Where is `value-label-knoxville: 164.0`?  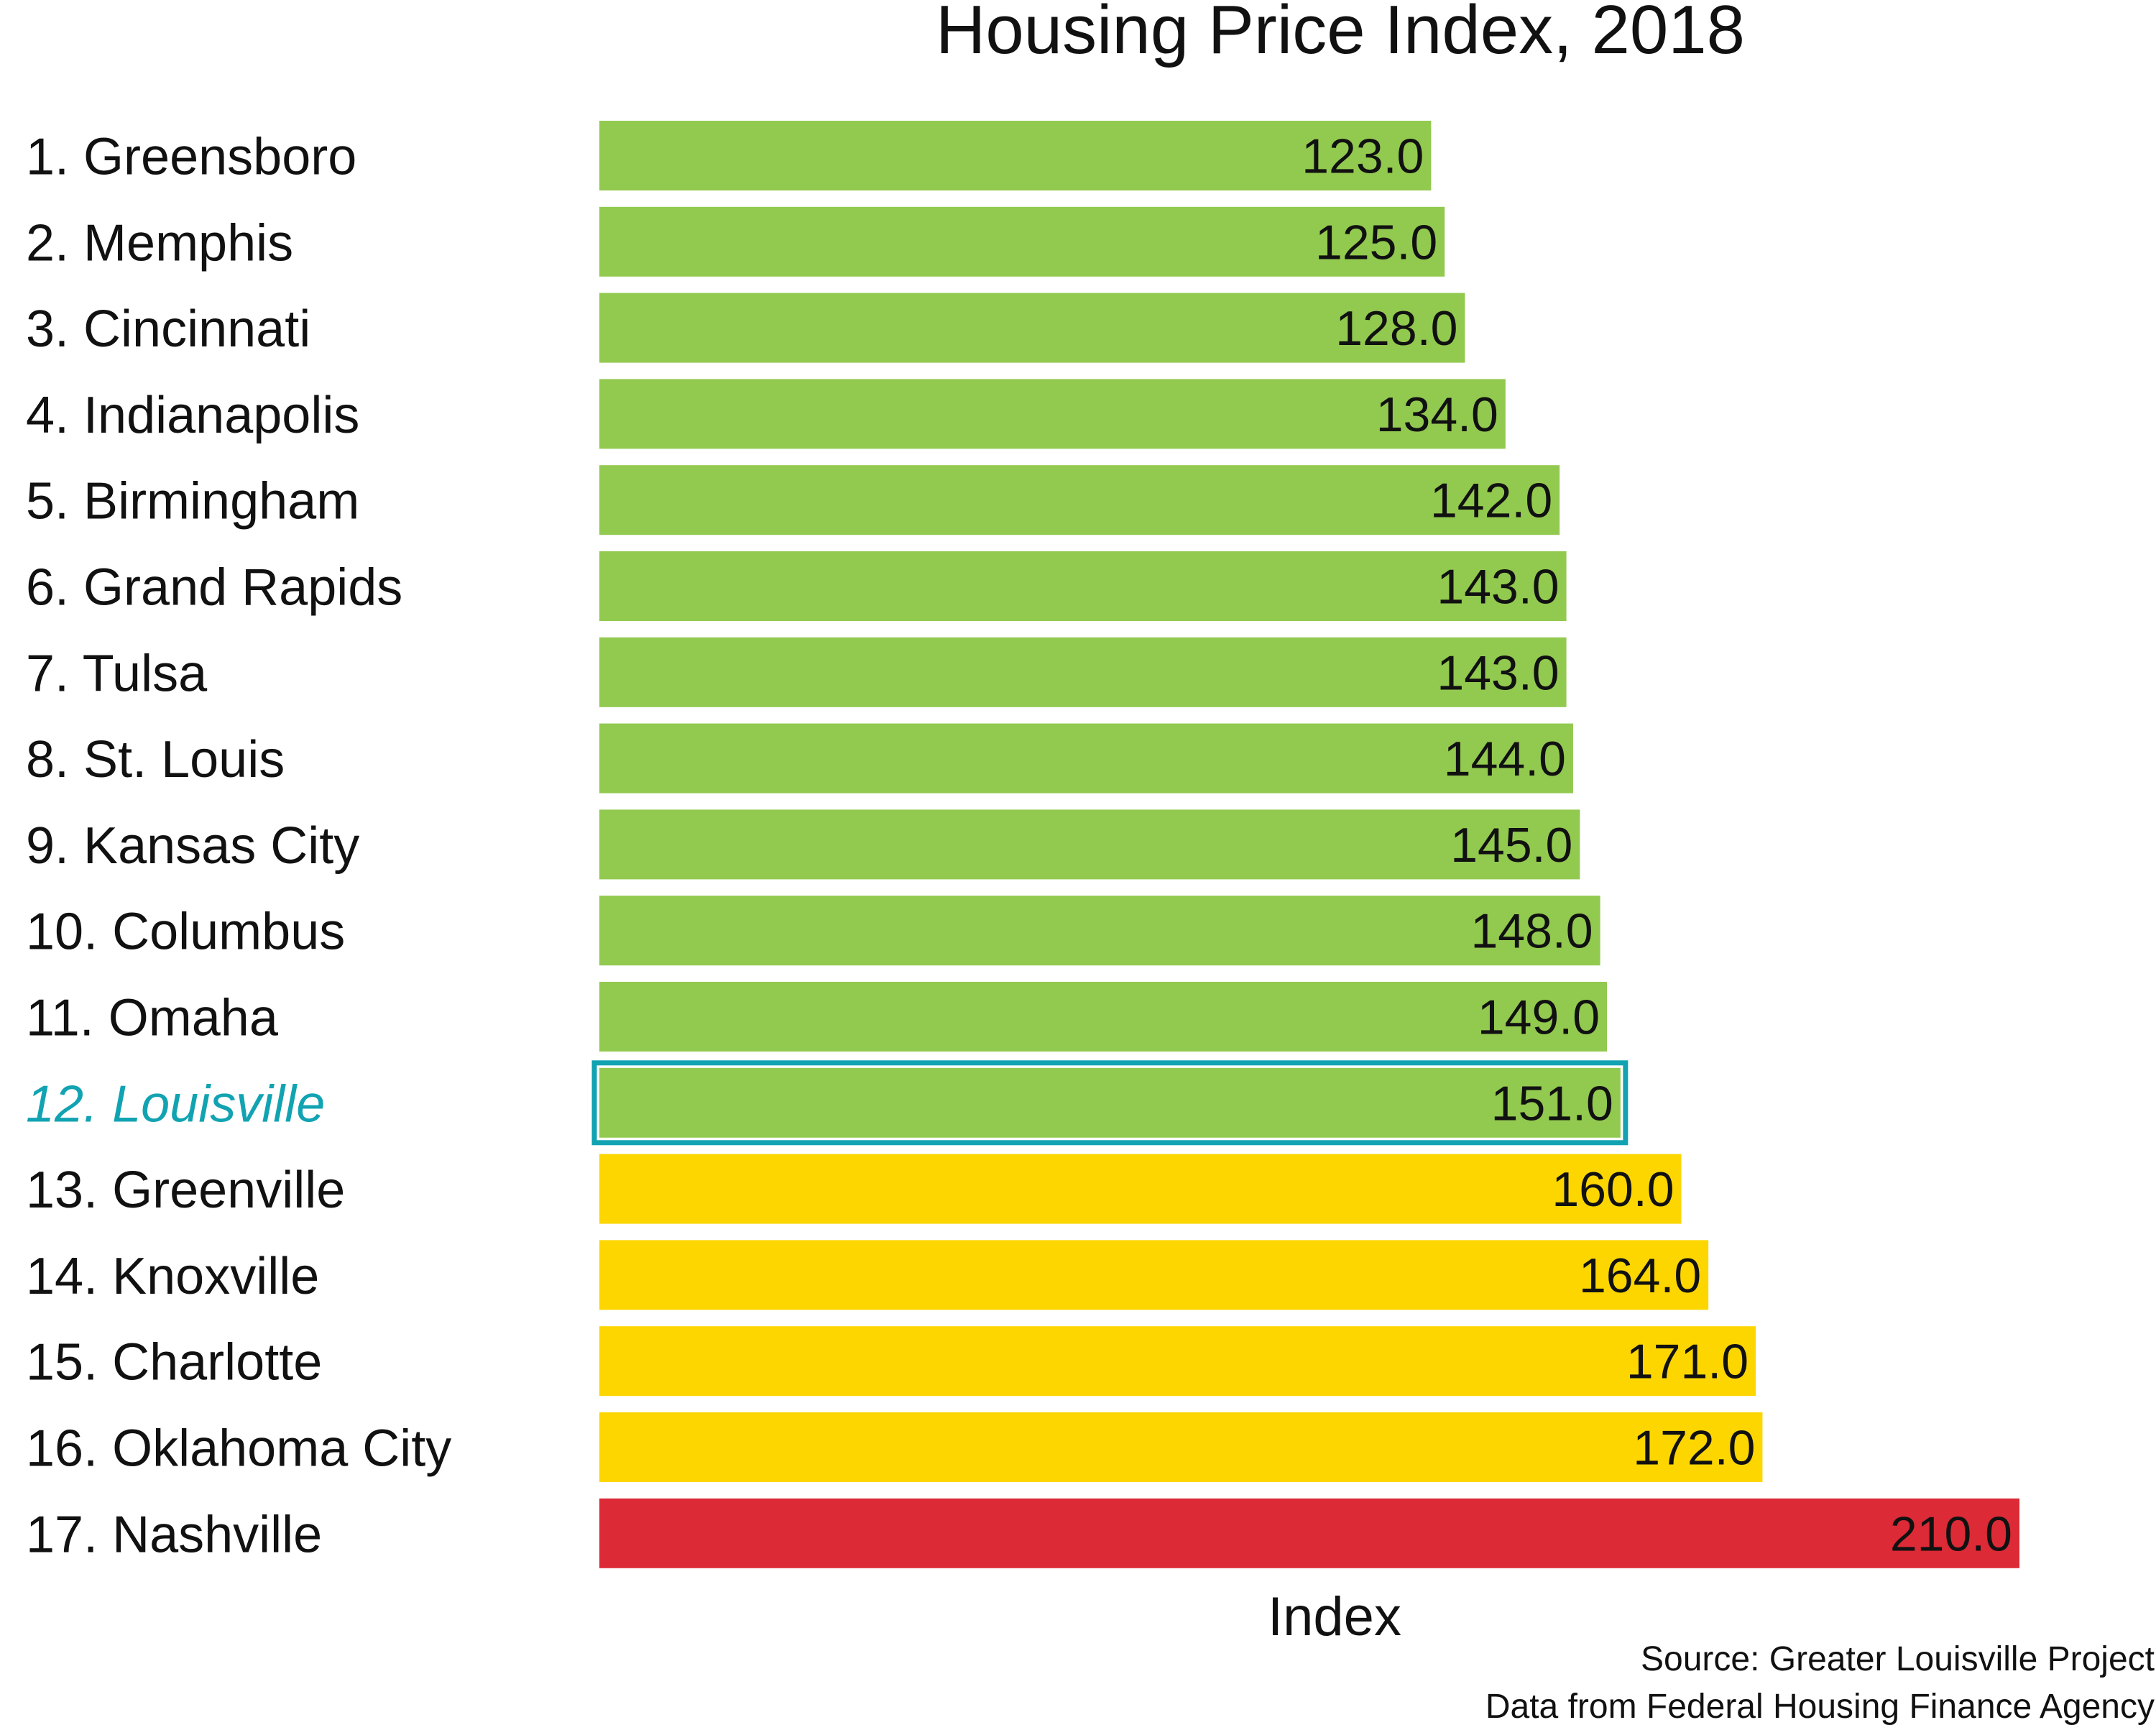 value-label-knoxville: 164.0 is located at coordinates (1640, 1275).